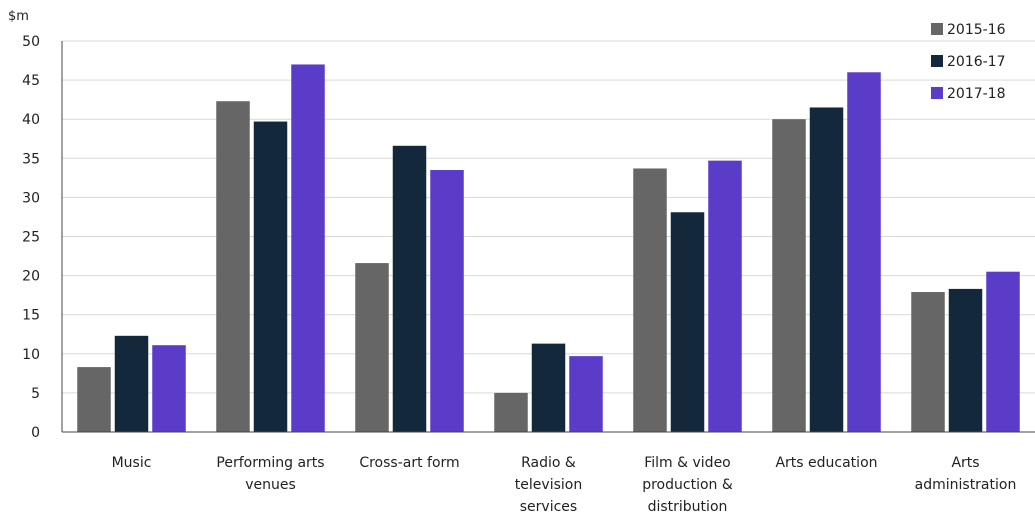 The height and width of the screenshot is (525, 1035). I want to click on x-category-label: Radio & television services, so click(548, 485).